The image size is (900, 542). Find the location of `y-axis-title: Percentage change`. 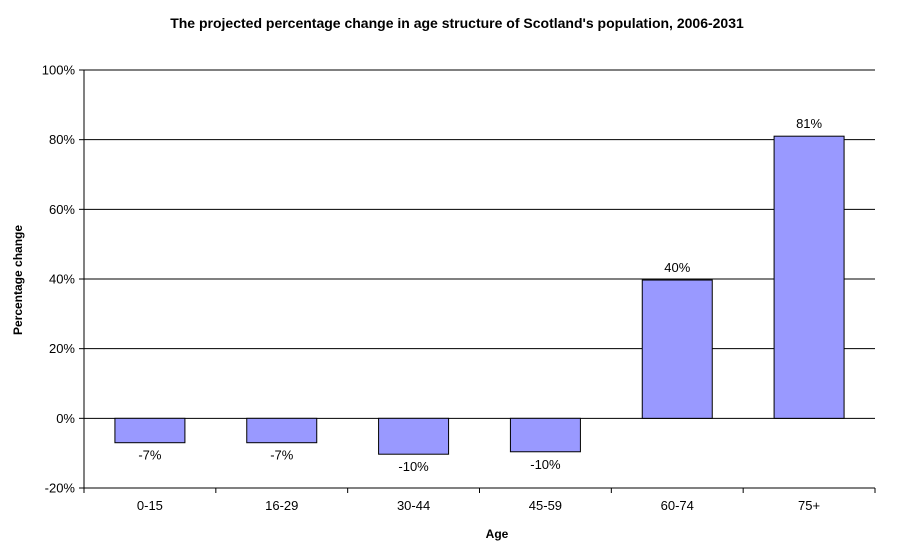

y-axis-title: Percentage change is located at coordinates (18, 280).